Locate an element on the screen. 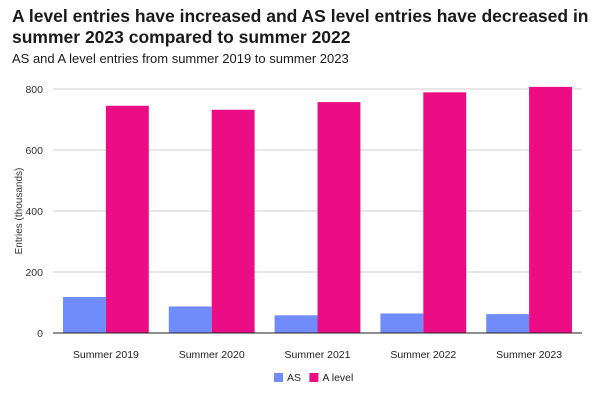 This screenshot has width=601, height=400. legend-label: A level is located at coordinates (337, 378).